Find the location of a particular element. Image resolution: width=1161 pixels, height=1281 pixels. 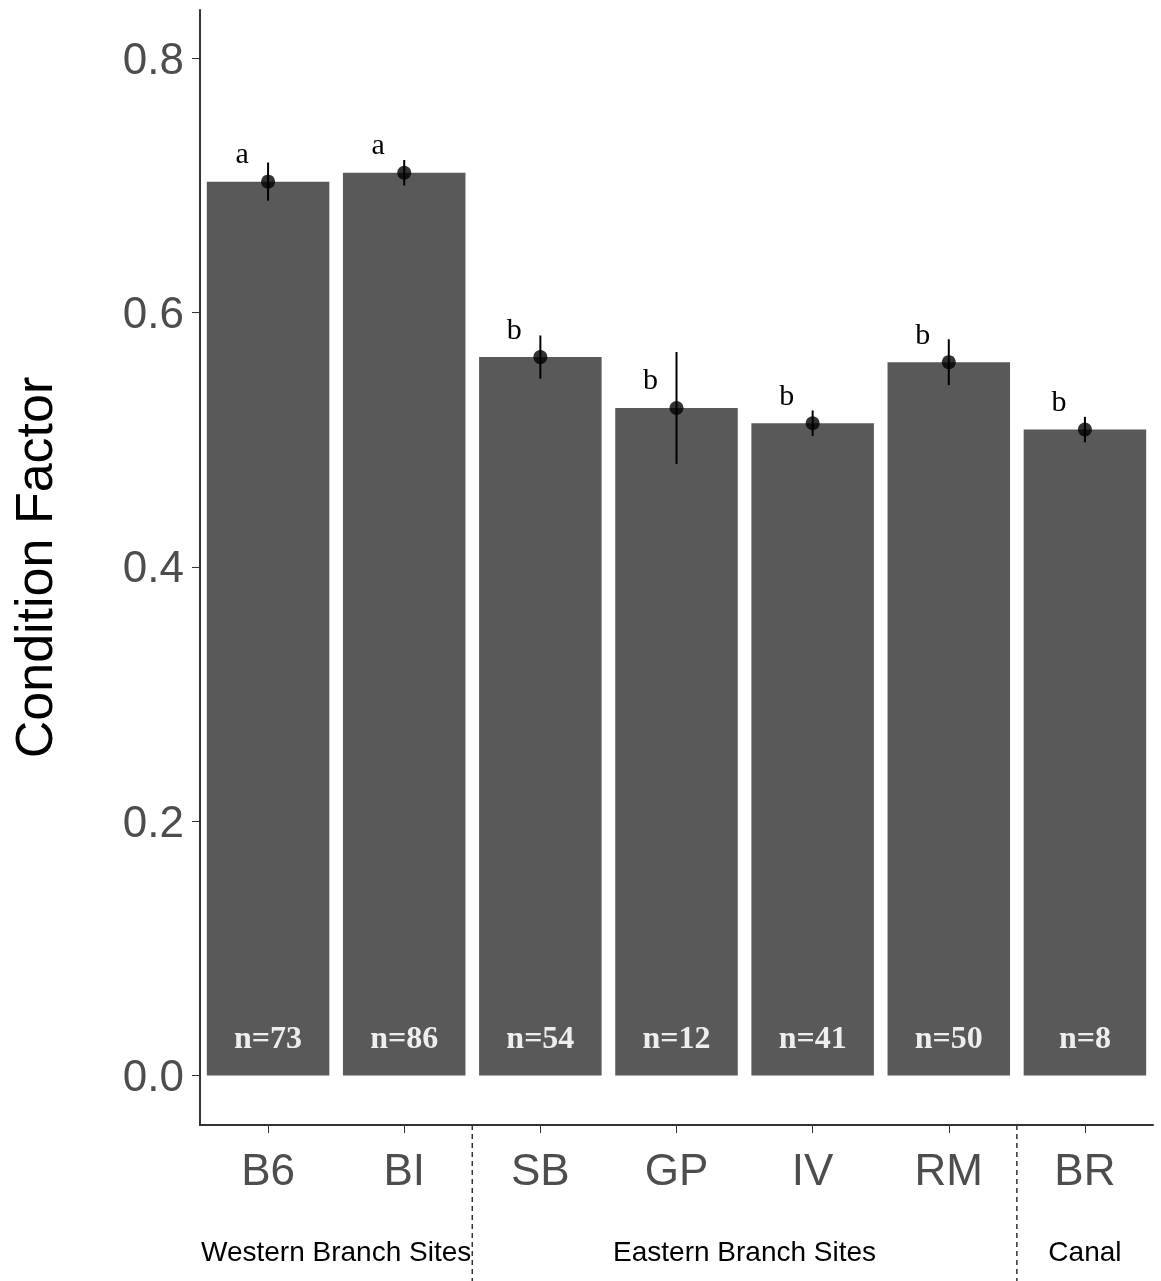

x-tick-label: SB is located at coordinates (540, 1169).